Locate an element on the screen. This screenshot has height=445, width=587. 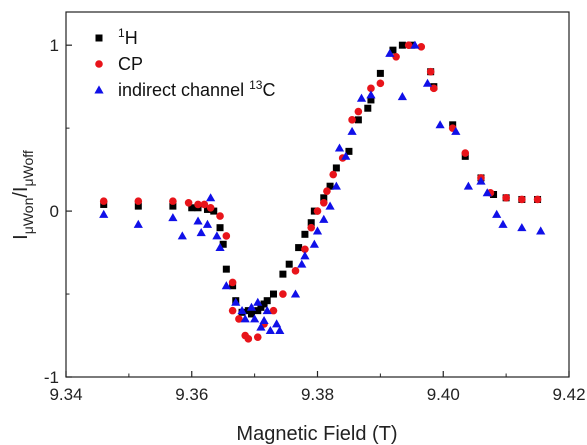
x-tick-label: 9.38 is located at coordinates (317, 394).